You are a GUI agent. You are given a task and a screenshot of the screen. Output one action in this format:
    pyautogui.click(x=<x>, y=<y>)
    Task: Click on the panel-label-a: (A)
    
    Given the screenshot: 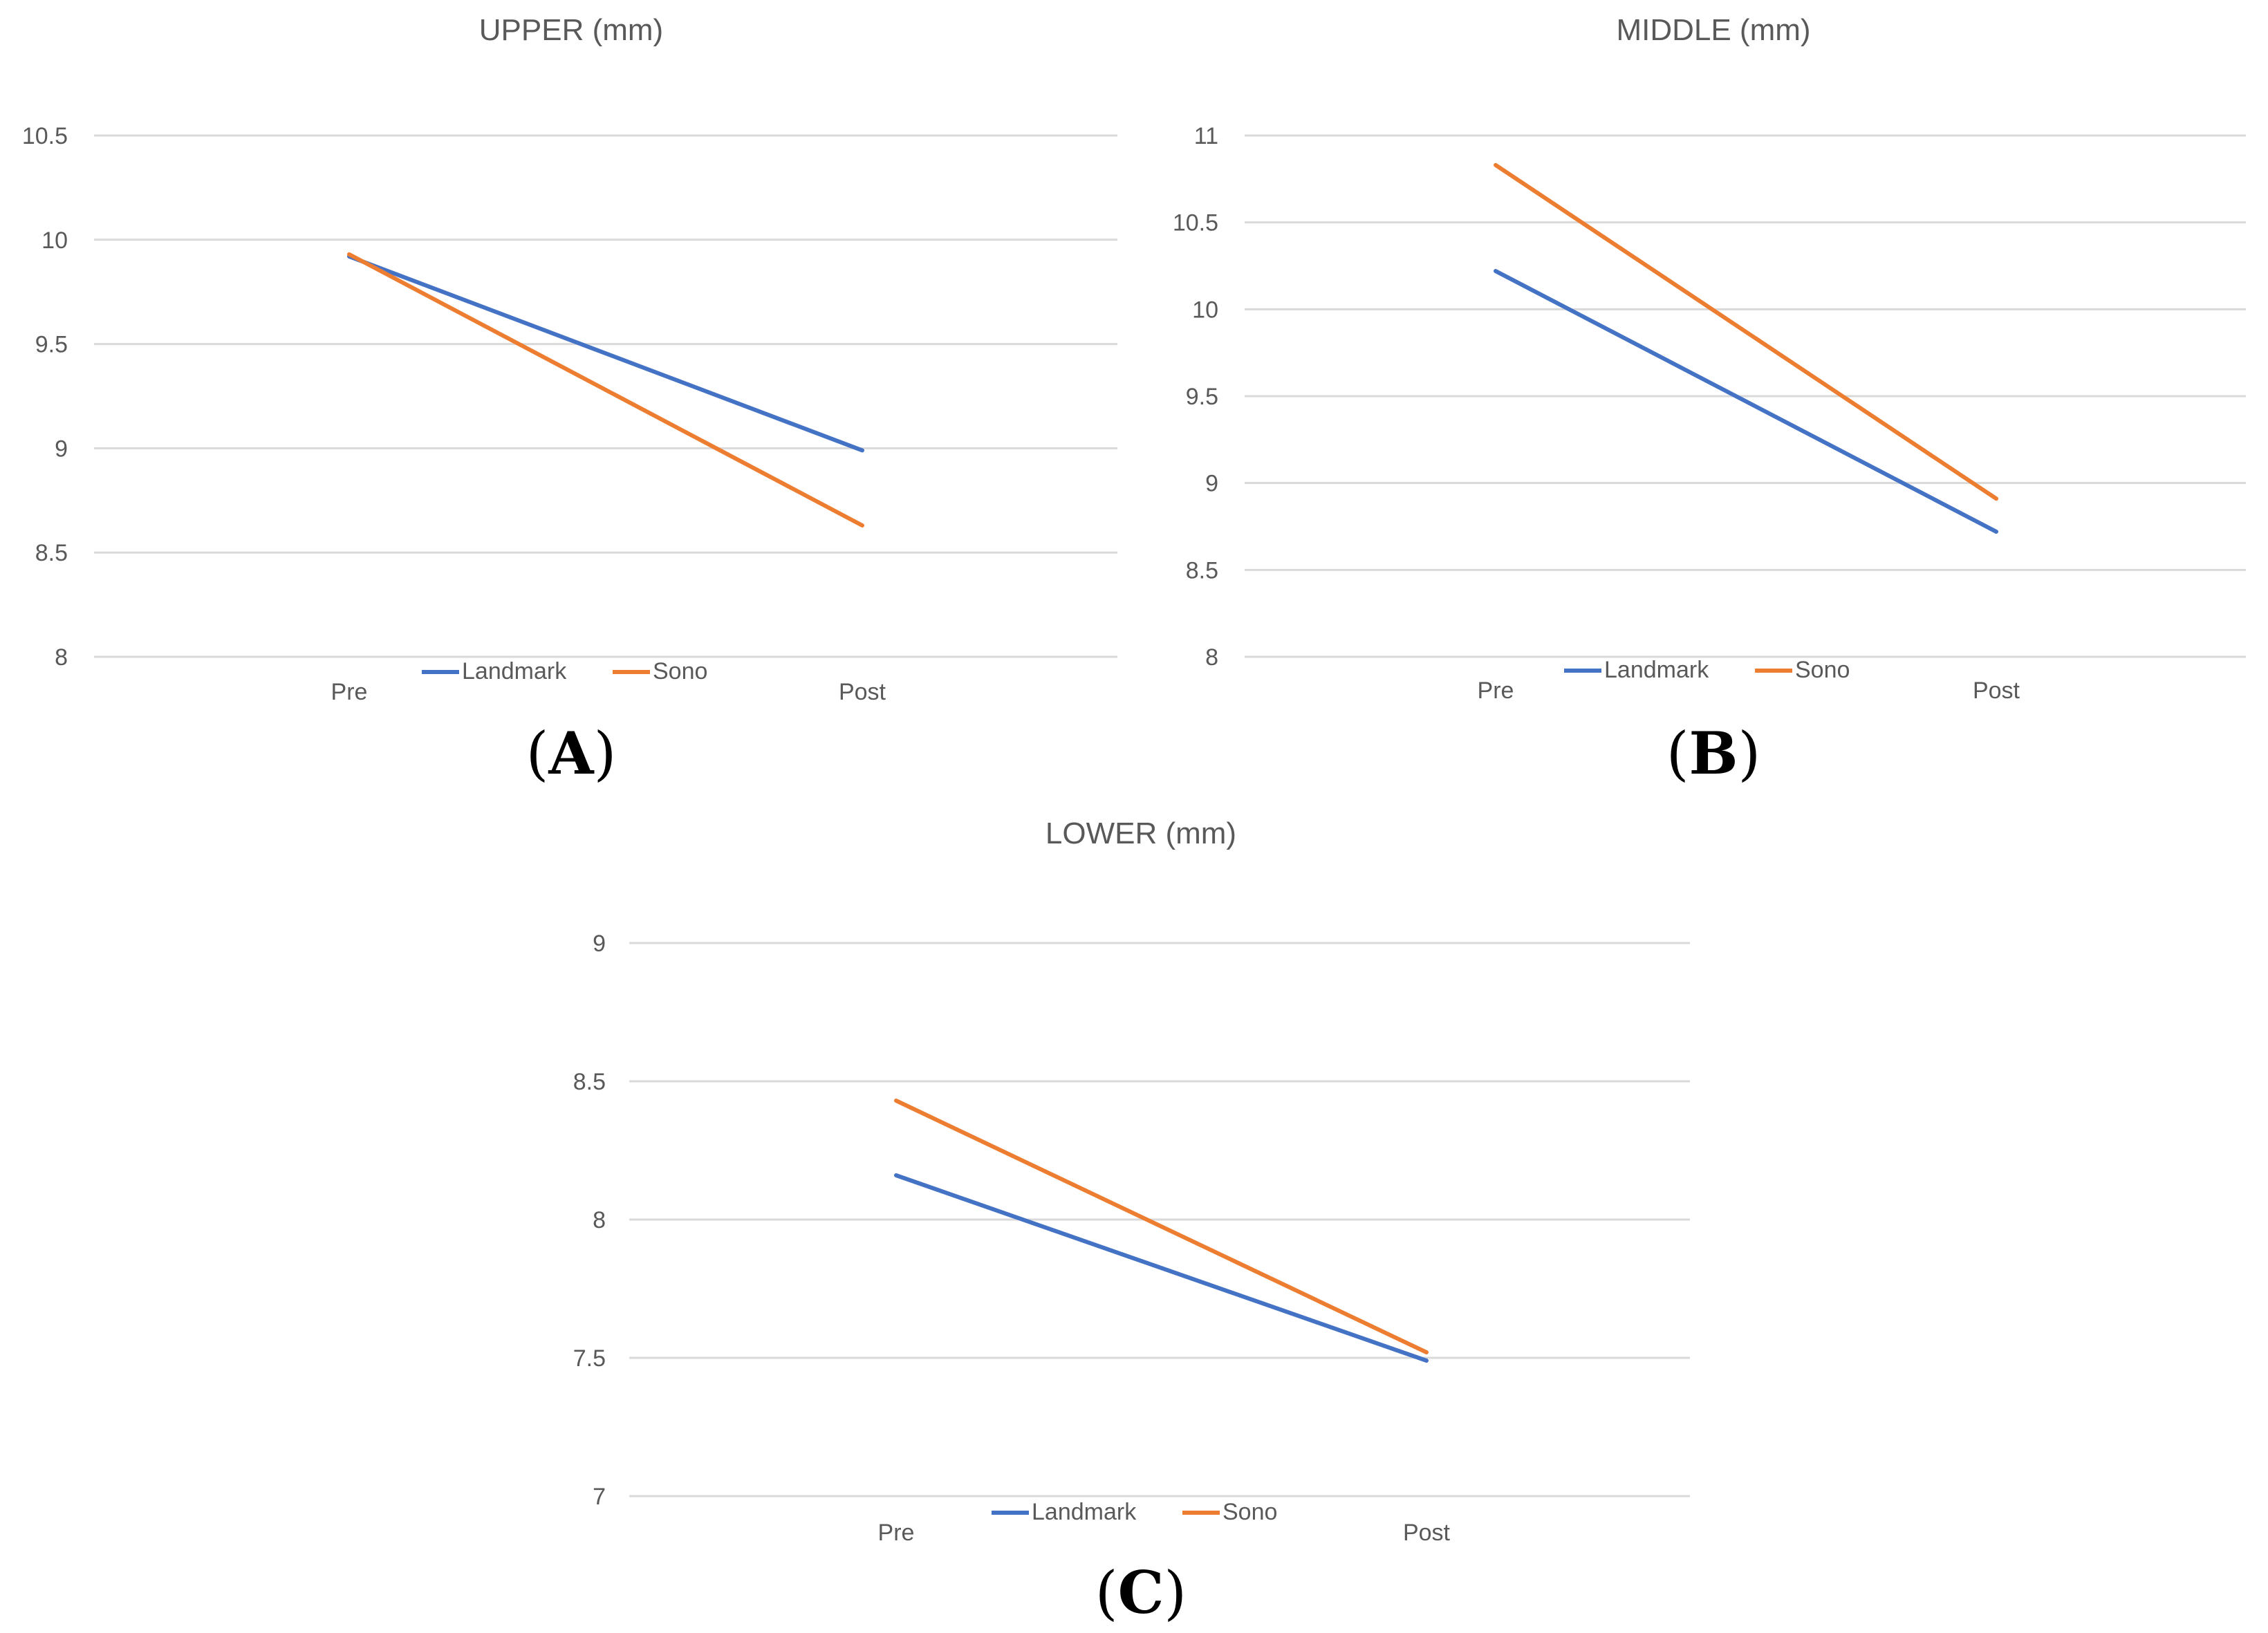 What is the action you would take?
    pyautogui.click(x=571, y=753)
    